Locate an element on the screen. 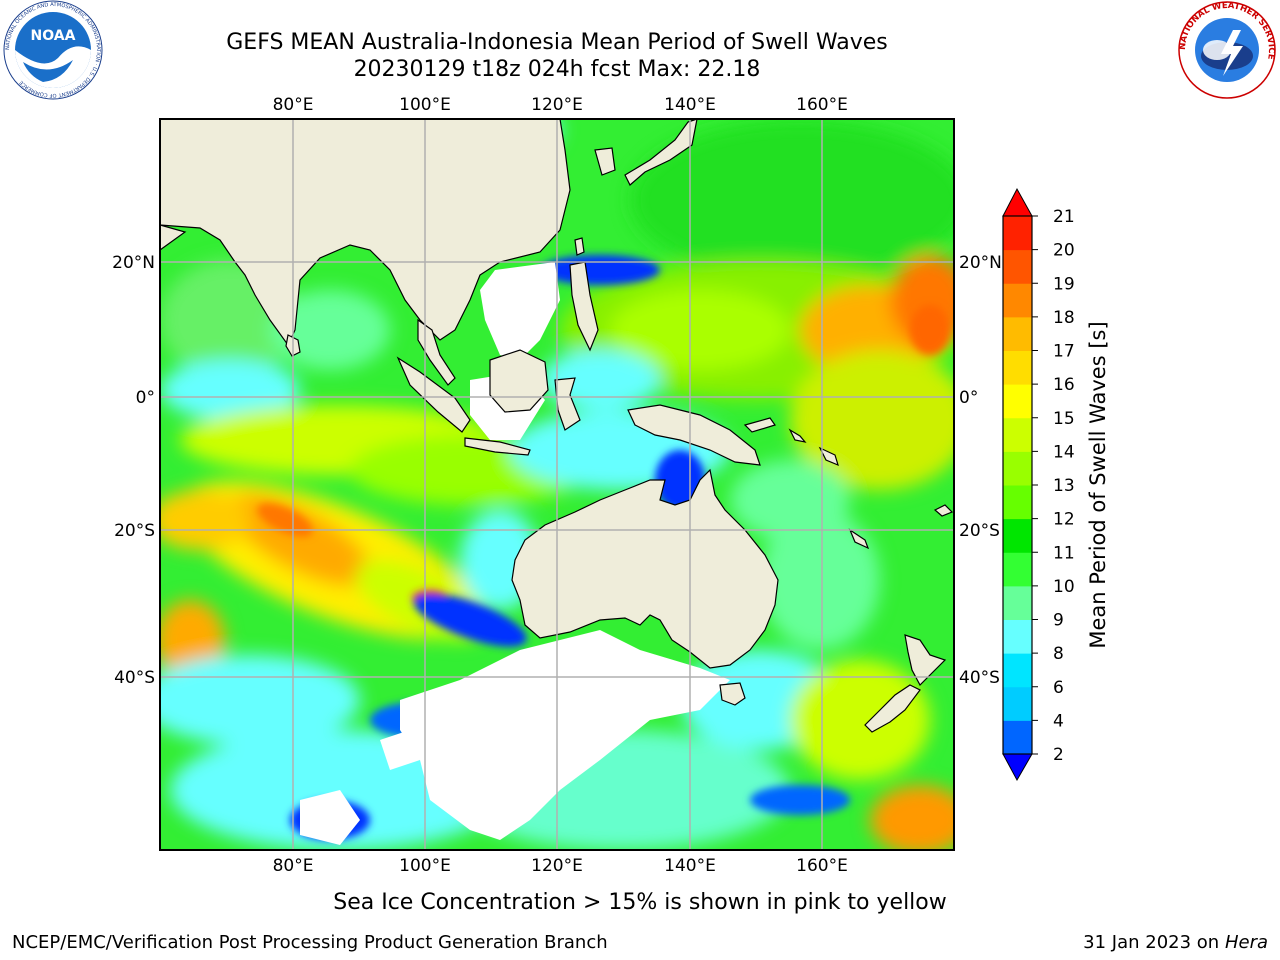 This screenshot has height=960, width=1280. colorbar-under-arrow is located at coordinates (1017, 767).